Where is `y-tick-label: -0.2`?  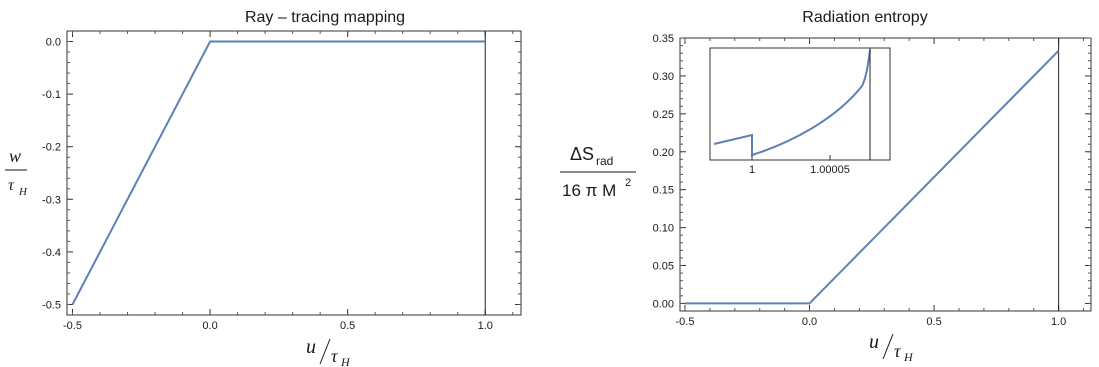 y-tick-label: -0.2 is located at coordinates (51, 148).